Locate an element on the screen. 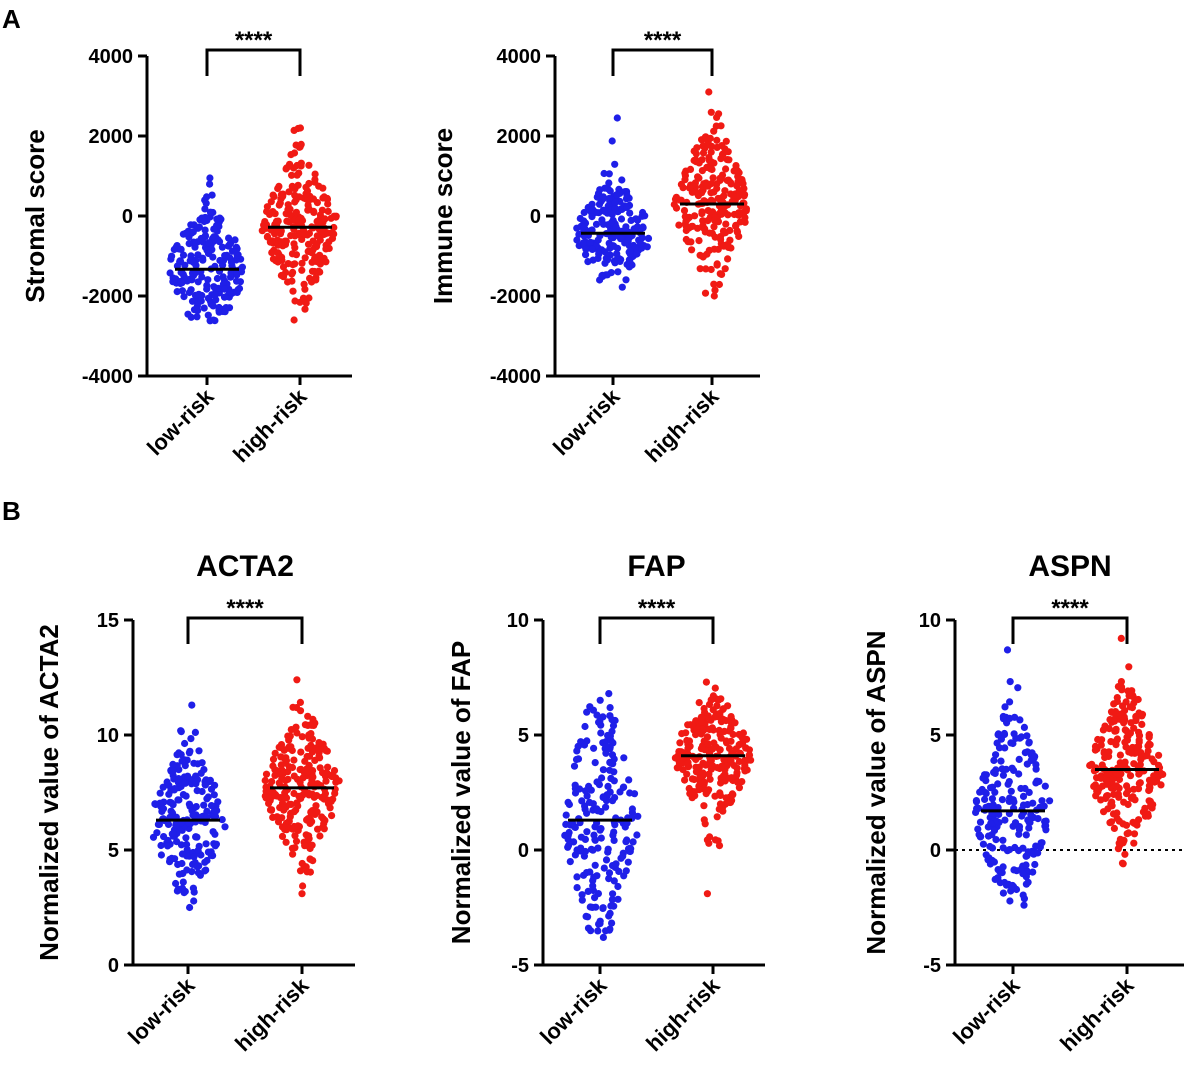  series-high-risk is located at coordinates (1126, 751).